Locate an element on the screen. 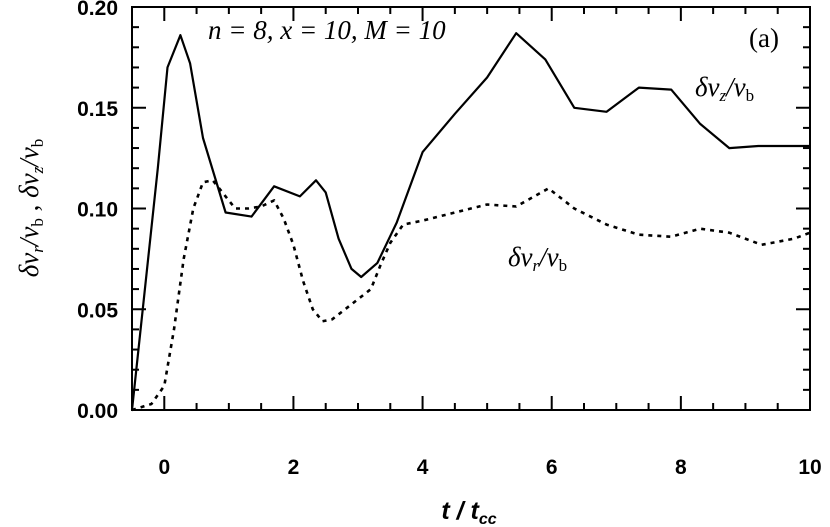 This screenshot has width=830, height=527. series-label-vr: δvr/vb is located at coordinates (537, 258).